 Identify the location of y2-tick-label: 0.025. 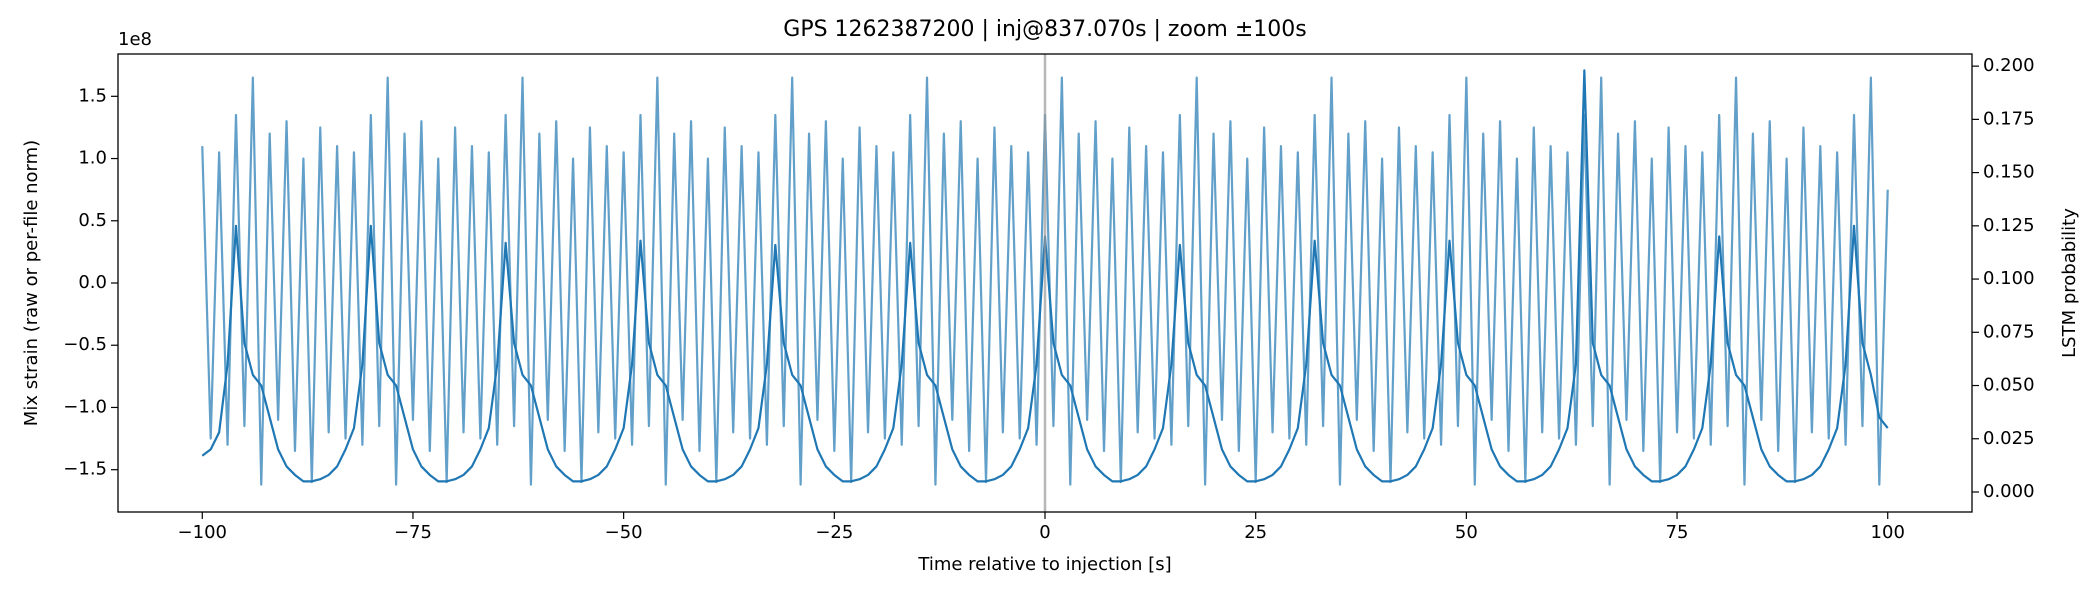
(2009, 438).